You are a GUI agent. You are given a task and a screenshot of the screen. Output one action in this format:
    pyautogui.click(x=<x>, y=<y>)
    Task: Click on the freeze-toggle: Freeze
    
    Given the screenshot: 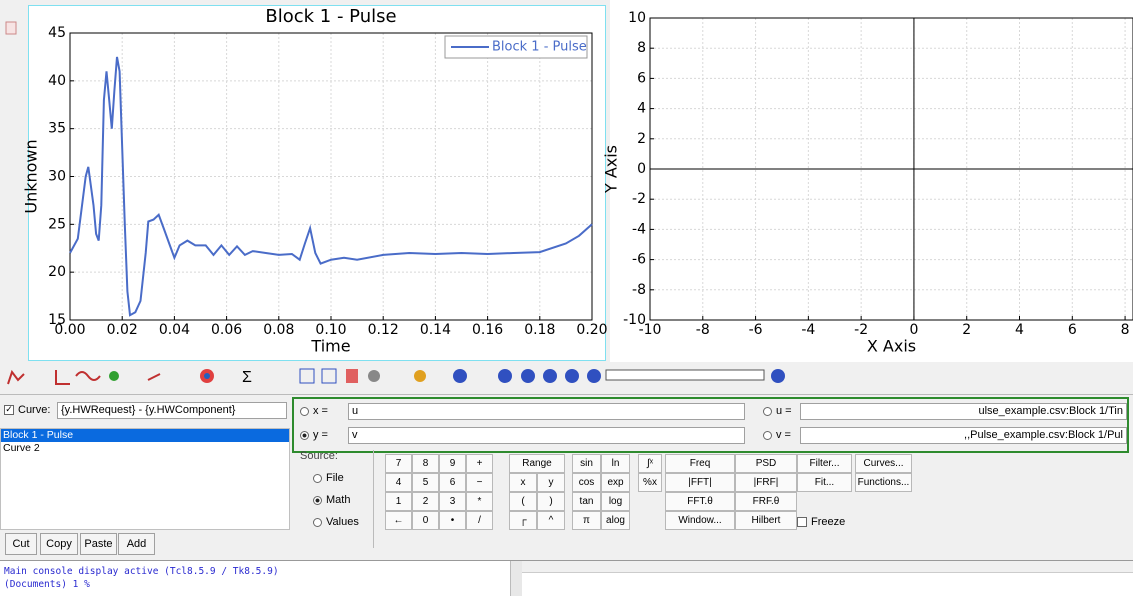 What is the action you would take?
    pyautogui.click(x=821, y=522)
    